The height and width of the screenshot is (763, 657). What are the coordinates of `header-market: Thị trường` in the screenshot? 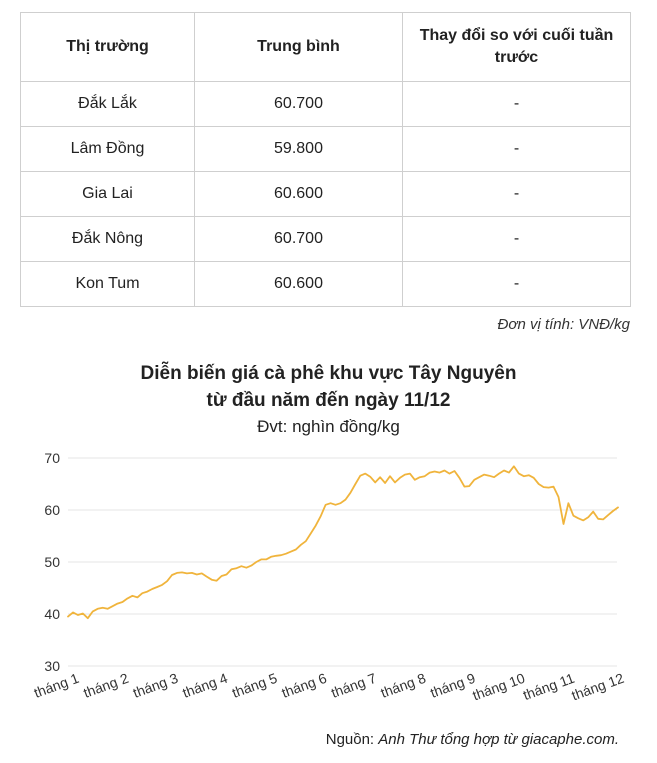 It's located at (107, 47).